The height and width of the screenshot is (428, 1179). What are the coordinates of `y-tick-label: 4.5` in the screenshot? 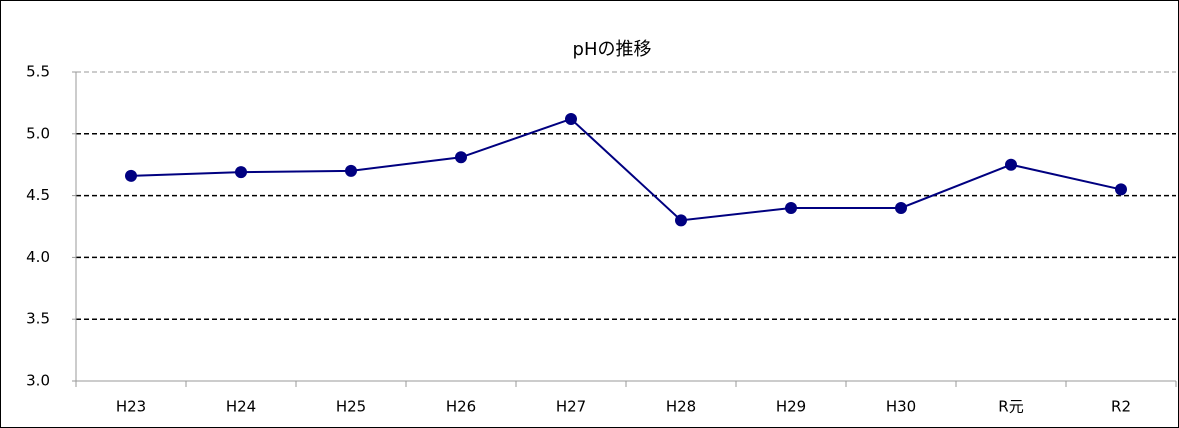 It's located at (38, 195).